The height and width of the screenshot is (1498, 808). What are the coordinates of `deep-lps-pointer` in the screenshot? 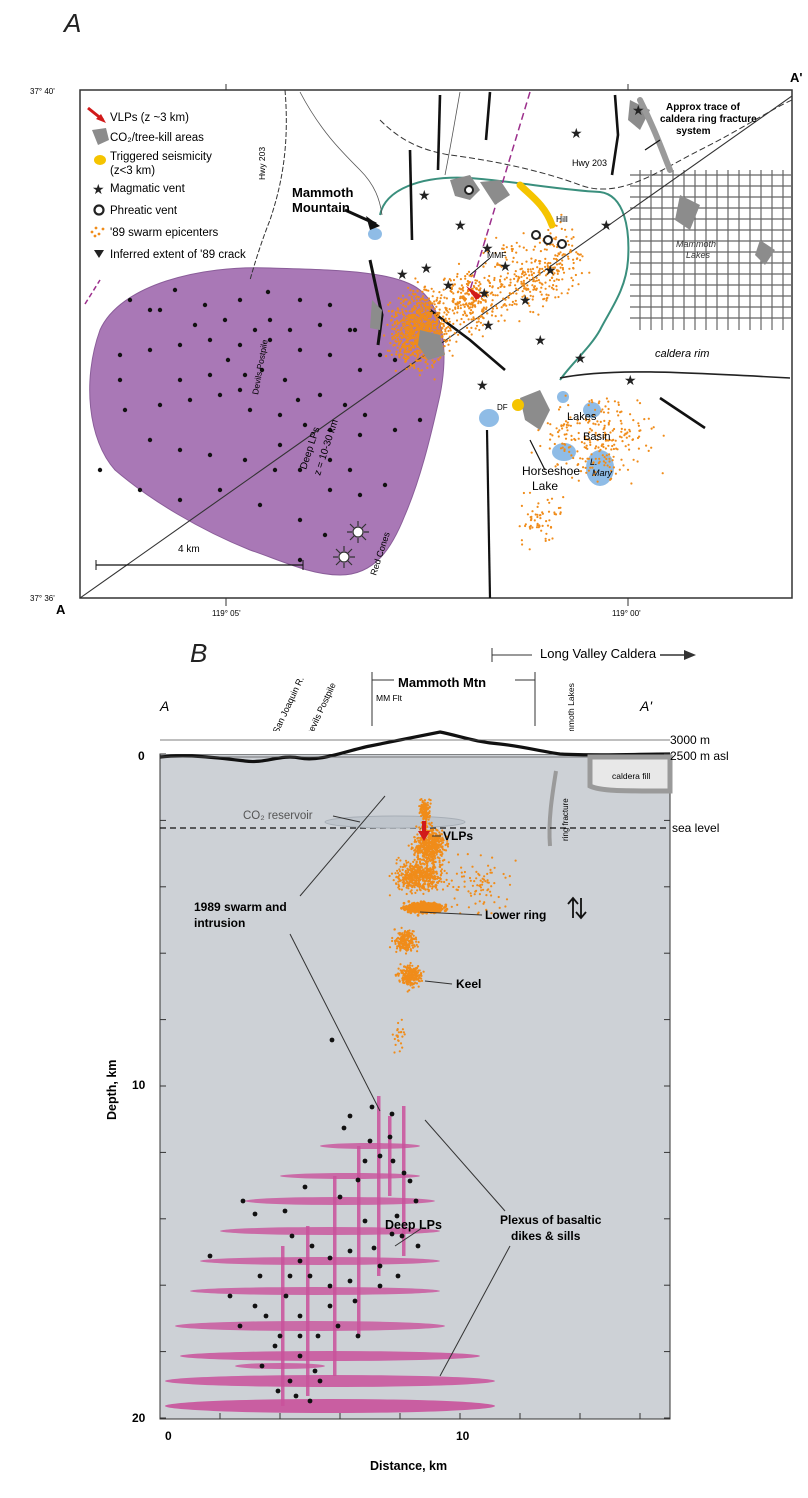 It's located at (408, 1237).